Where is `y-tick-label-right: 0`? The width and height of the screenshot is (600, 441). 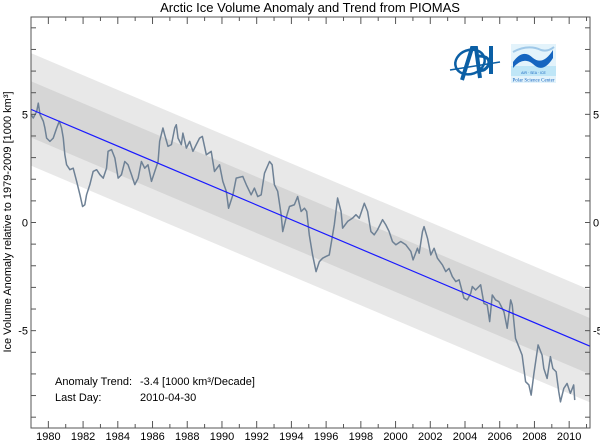 y-tick-label-right: 0 is located at coordinates (596, 224).